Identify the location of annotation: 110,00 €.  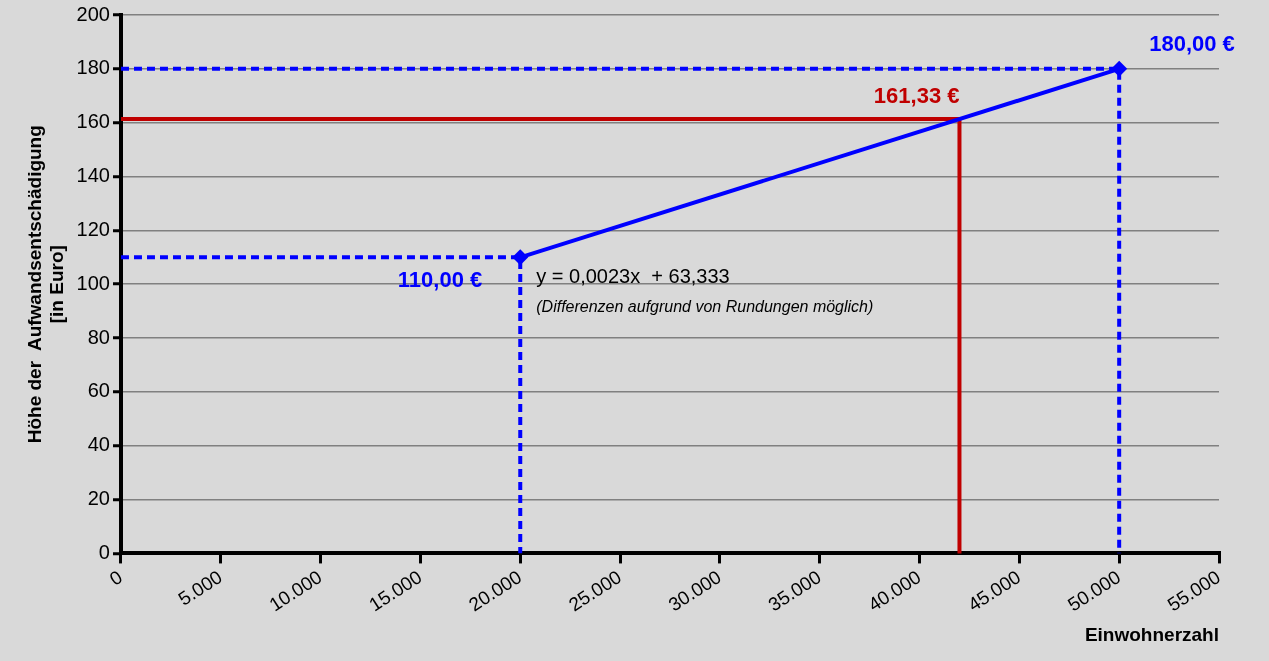
(440, 280).